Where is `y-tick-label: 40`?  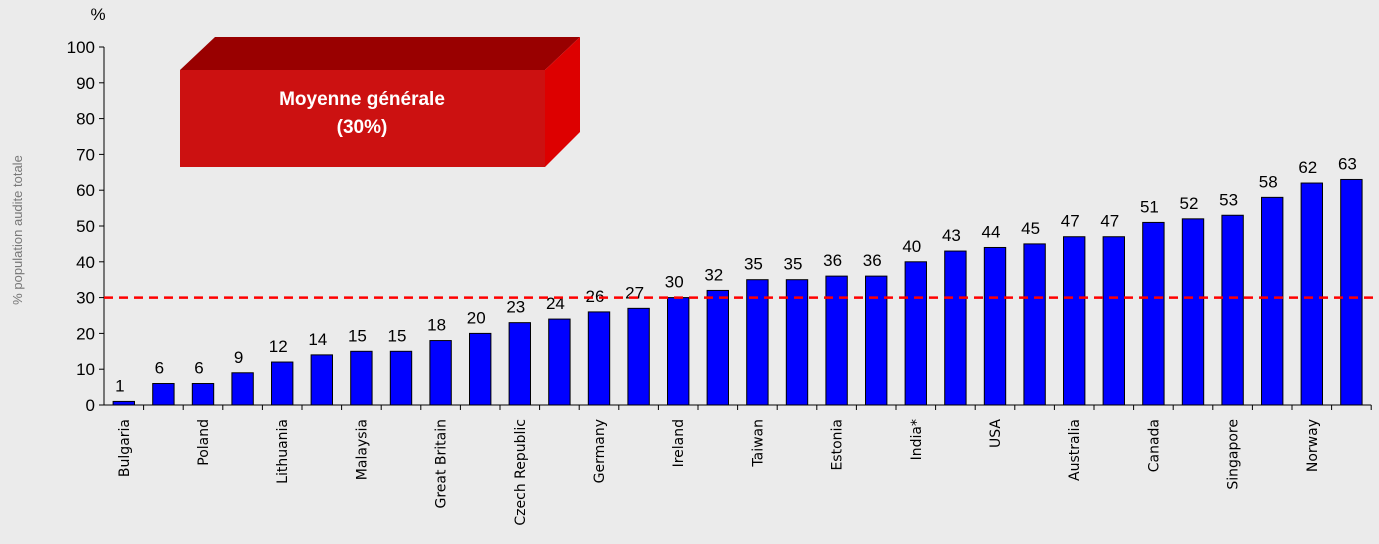
y-tick-label: 40 is located at coordinates (85, 262).